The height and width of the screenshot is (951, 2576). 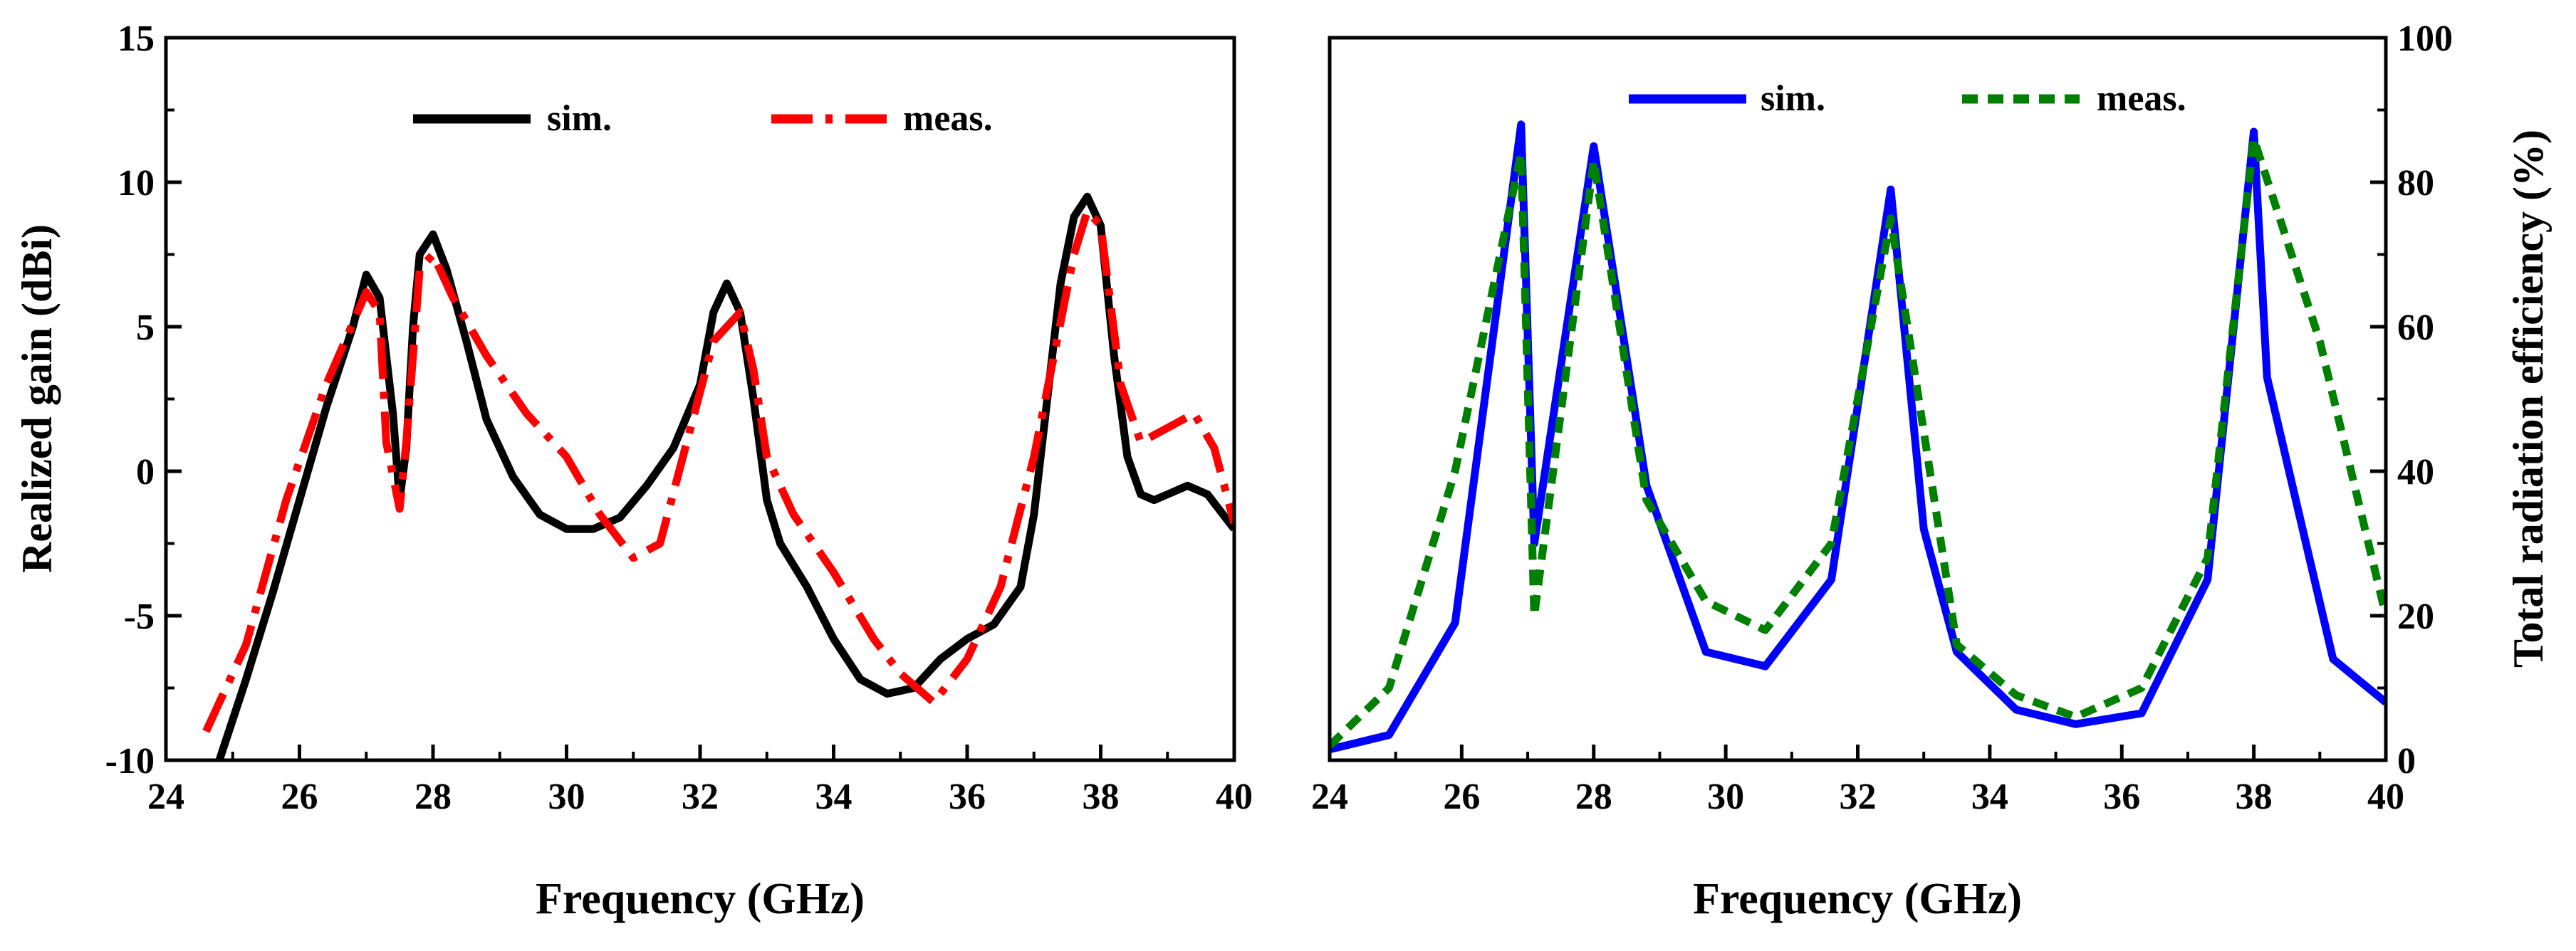 I want to click on efficiency-legend: sim. meas., so click(x=1907, y=98).